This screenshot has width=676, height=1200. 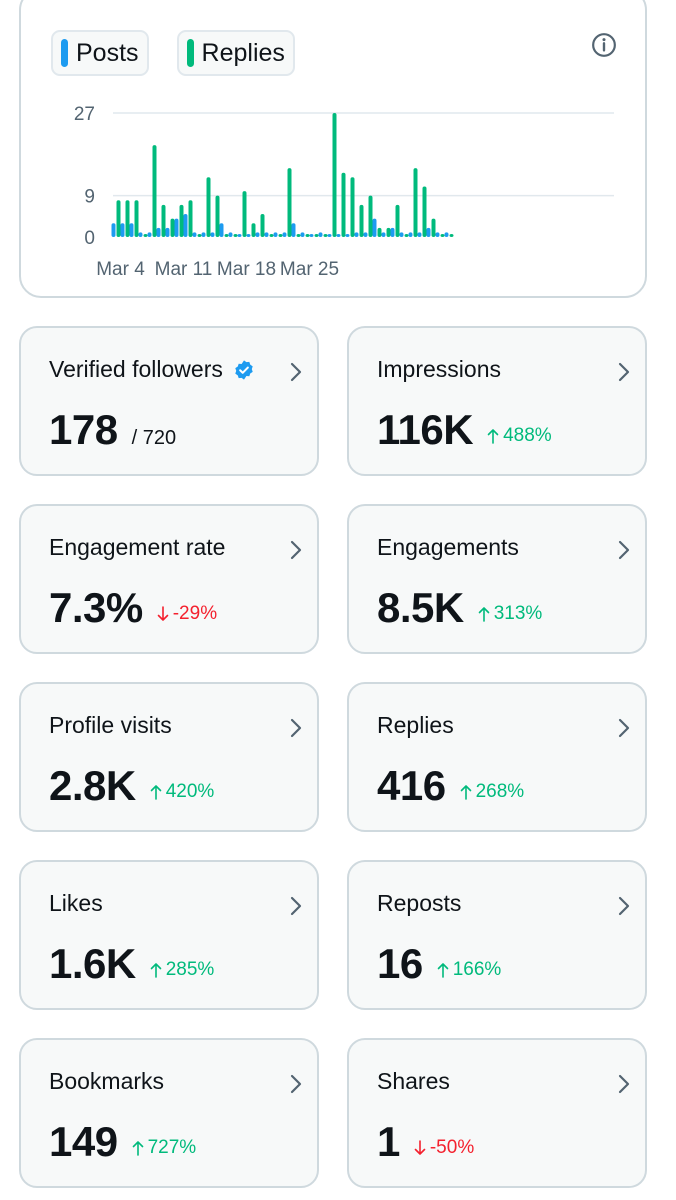 I want to click on metric-row: 8.5K 313%, so click(x=459, y=608).